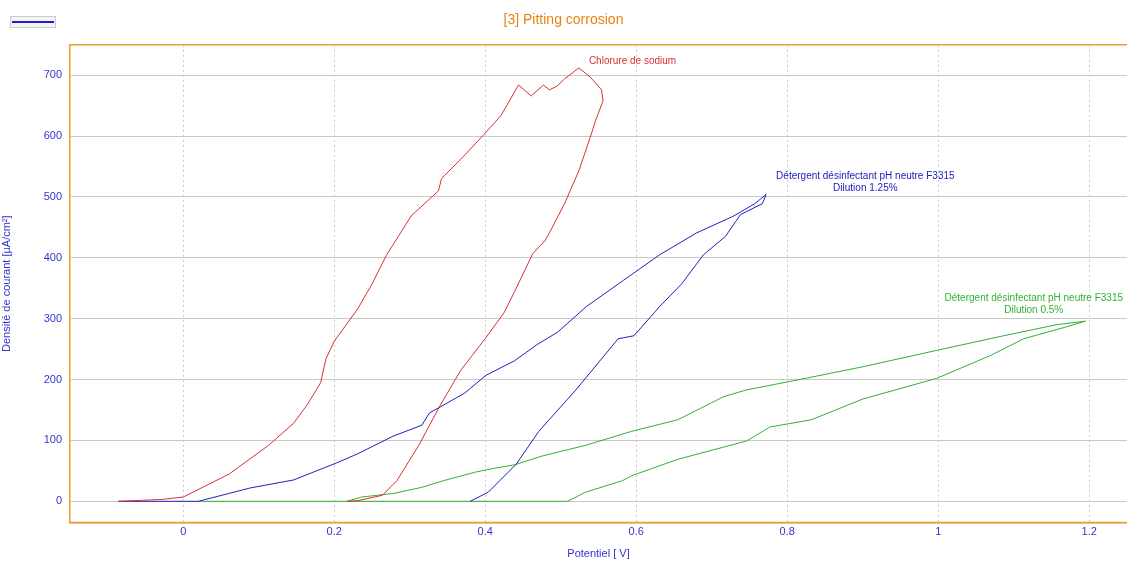 The height and width of the screenshot is (561, 1127). Describe the element at coordinates (1089, 531) in the screenshot. I see `x-tick-label: 1.2` at that location.